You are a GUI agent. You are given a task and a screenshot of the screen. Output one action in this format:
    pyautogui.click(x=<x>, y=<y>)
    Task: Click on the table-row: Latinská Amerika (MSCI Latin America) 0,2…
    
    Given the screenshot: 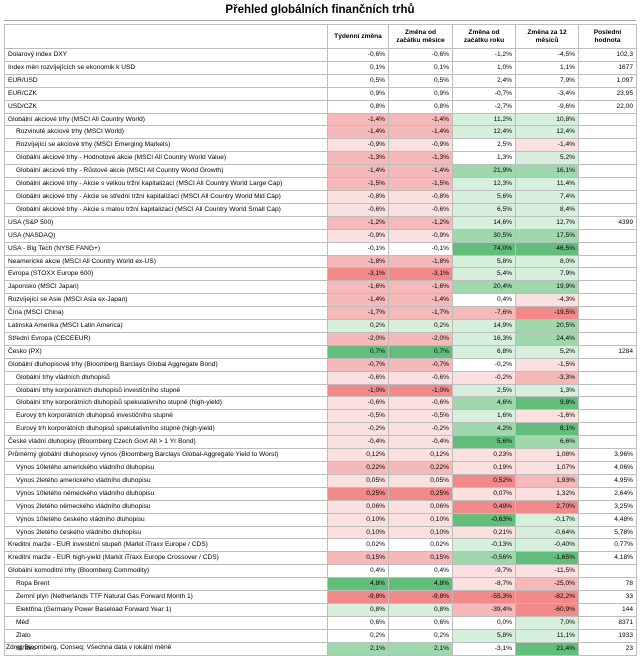 What is the action you would take?
    pyautogui.click(x=320, y=326)
    